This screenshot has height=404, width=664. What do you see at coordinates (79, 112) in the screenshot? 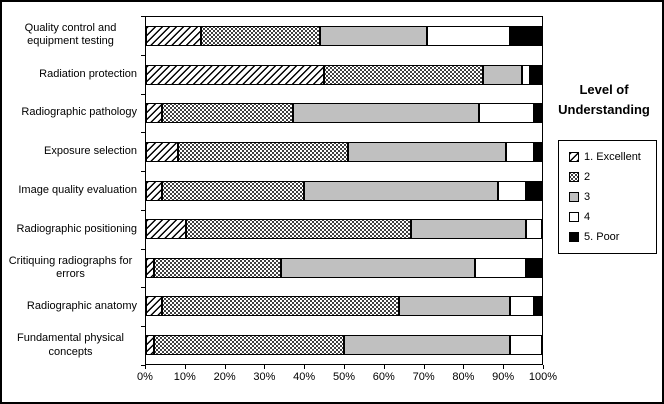
I see `category-label-text: Radiographic pathology` at bounding box center [79, 112].